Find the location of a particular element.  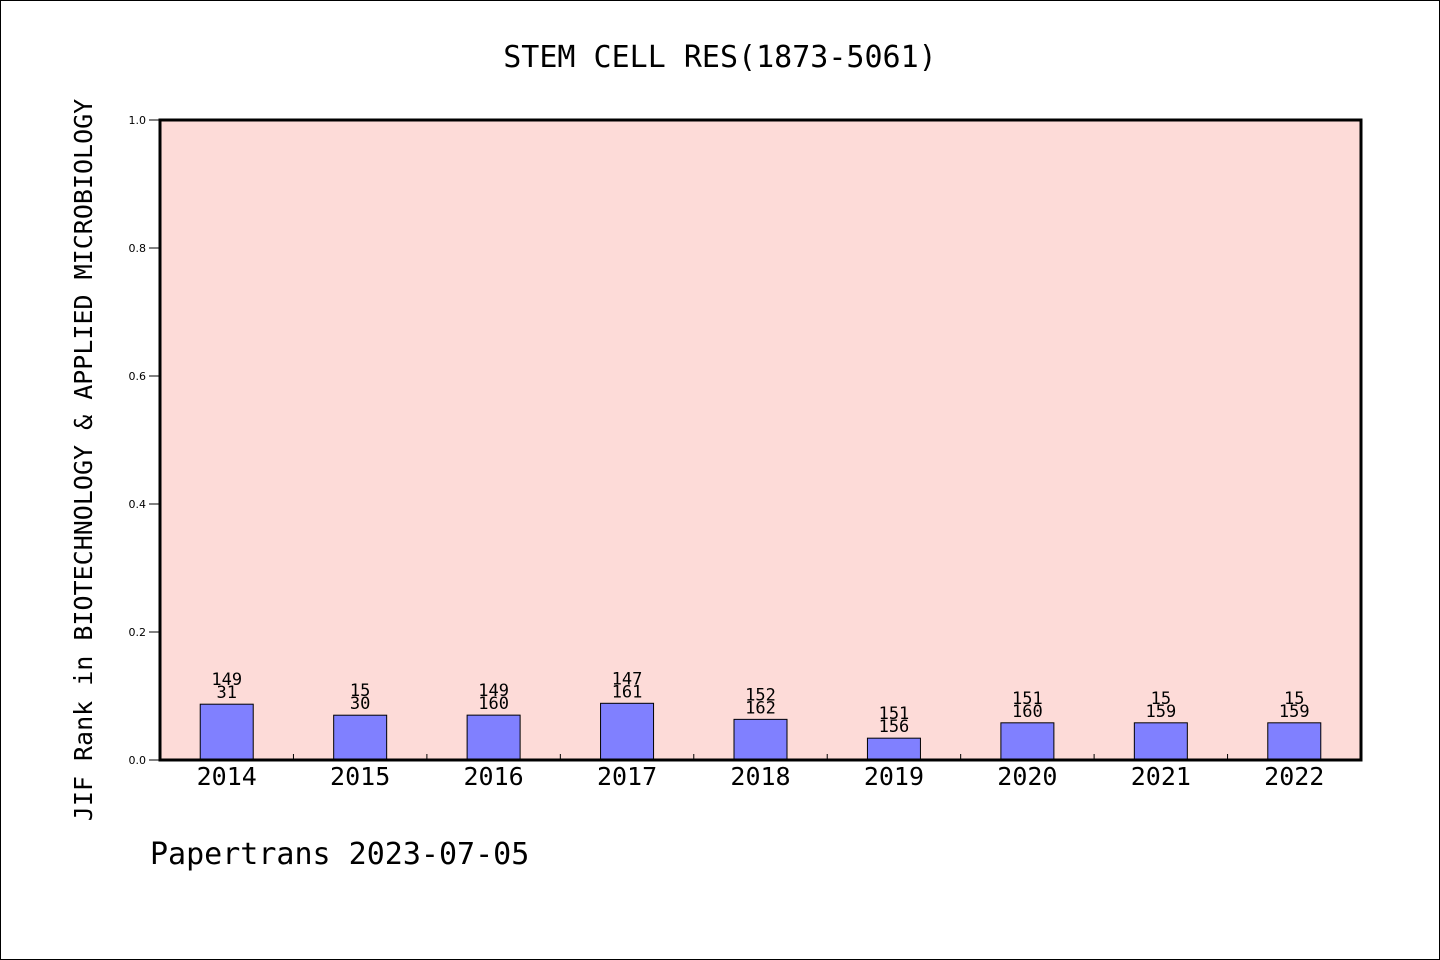

bar-label-total: 156 is located at coordinates (894, 727).